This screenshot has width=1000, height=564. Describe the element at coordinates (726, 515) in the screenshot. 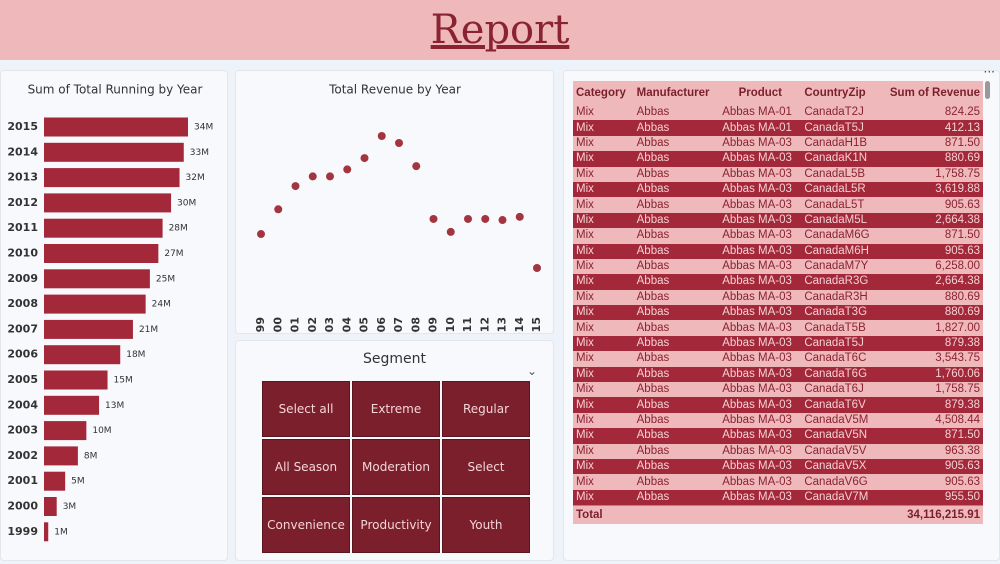

I see `total-label: Total` at that location.